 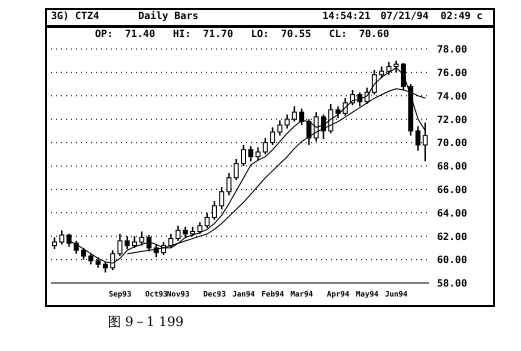 I want to click on text: 70.55, so click(x=296, y=35).